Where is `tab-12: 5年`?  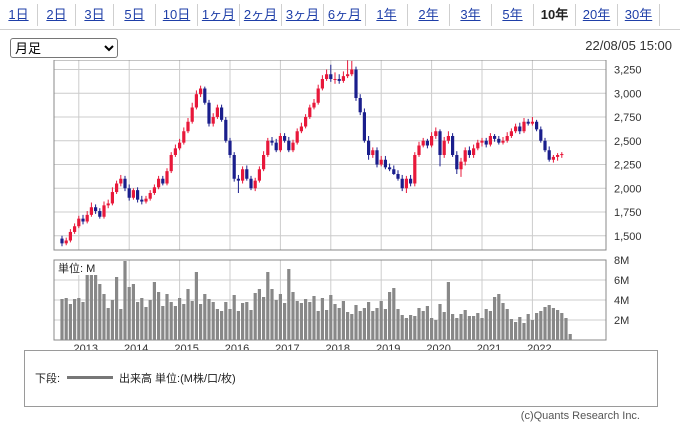
tab-12: 5年 is located at coordinates (513, 15).